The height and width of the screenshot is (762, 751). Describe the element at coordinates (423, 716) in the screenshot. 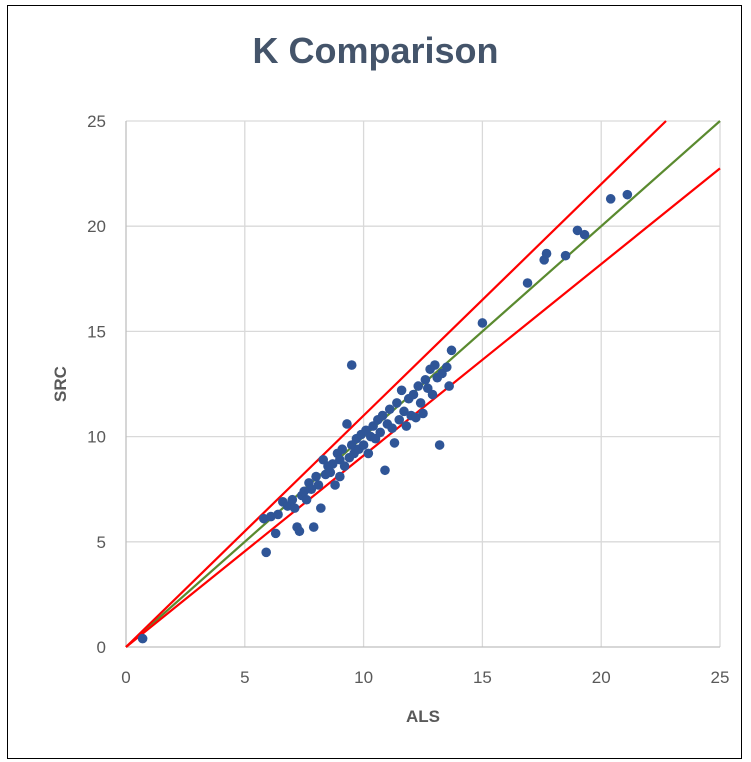

I see `x-axis-title: ALS` at that location.